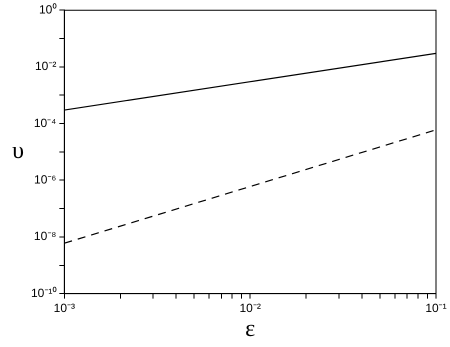 This screenshot has height=347, width=450. I want to click on y-tick-label: 10⁻⁸, so click(45, 236).